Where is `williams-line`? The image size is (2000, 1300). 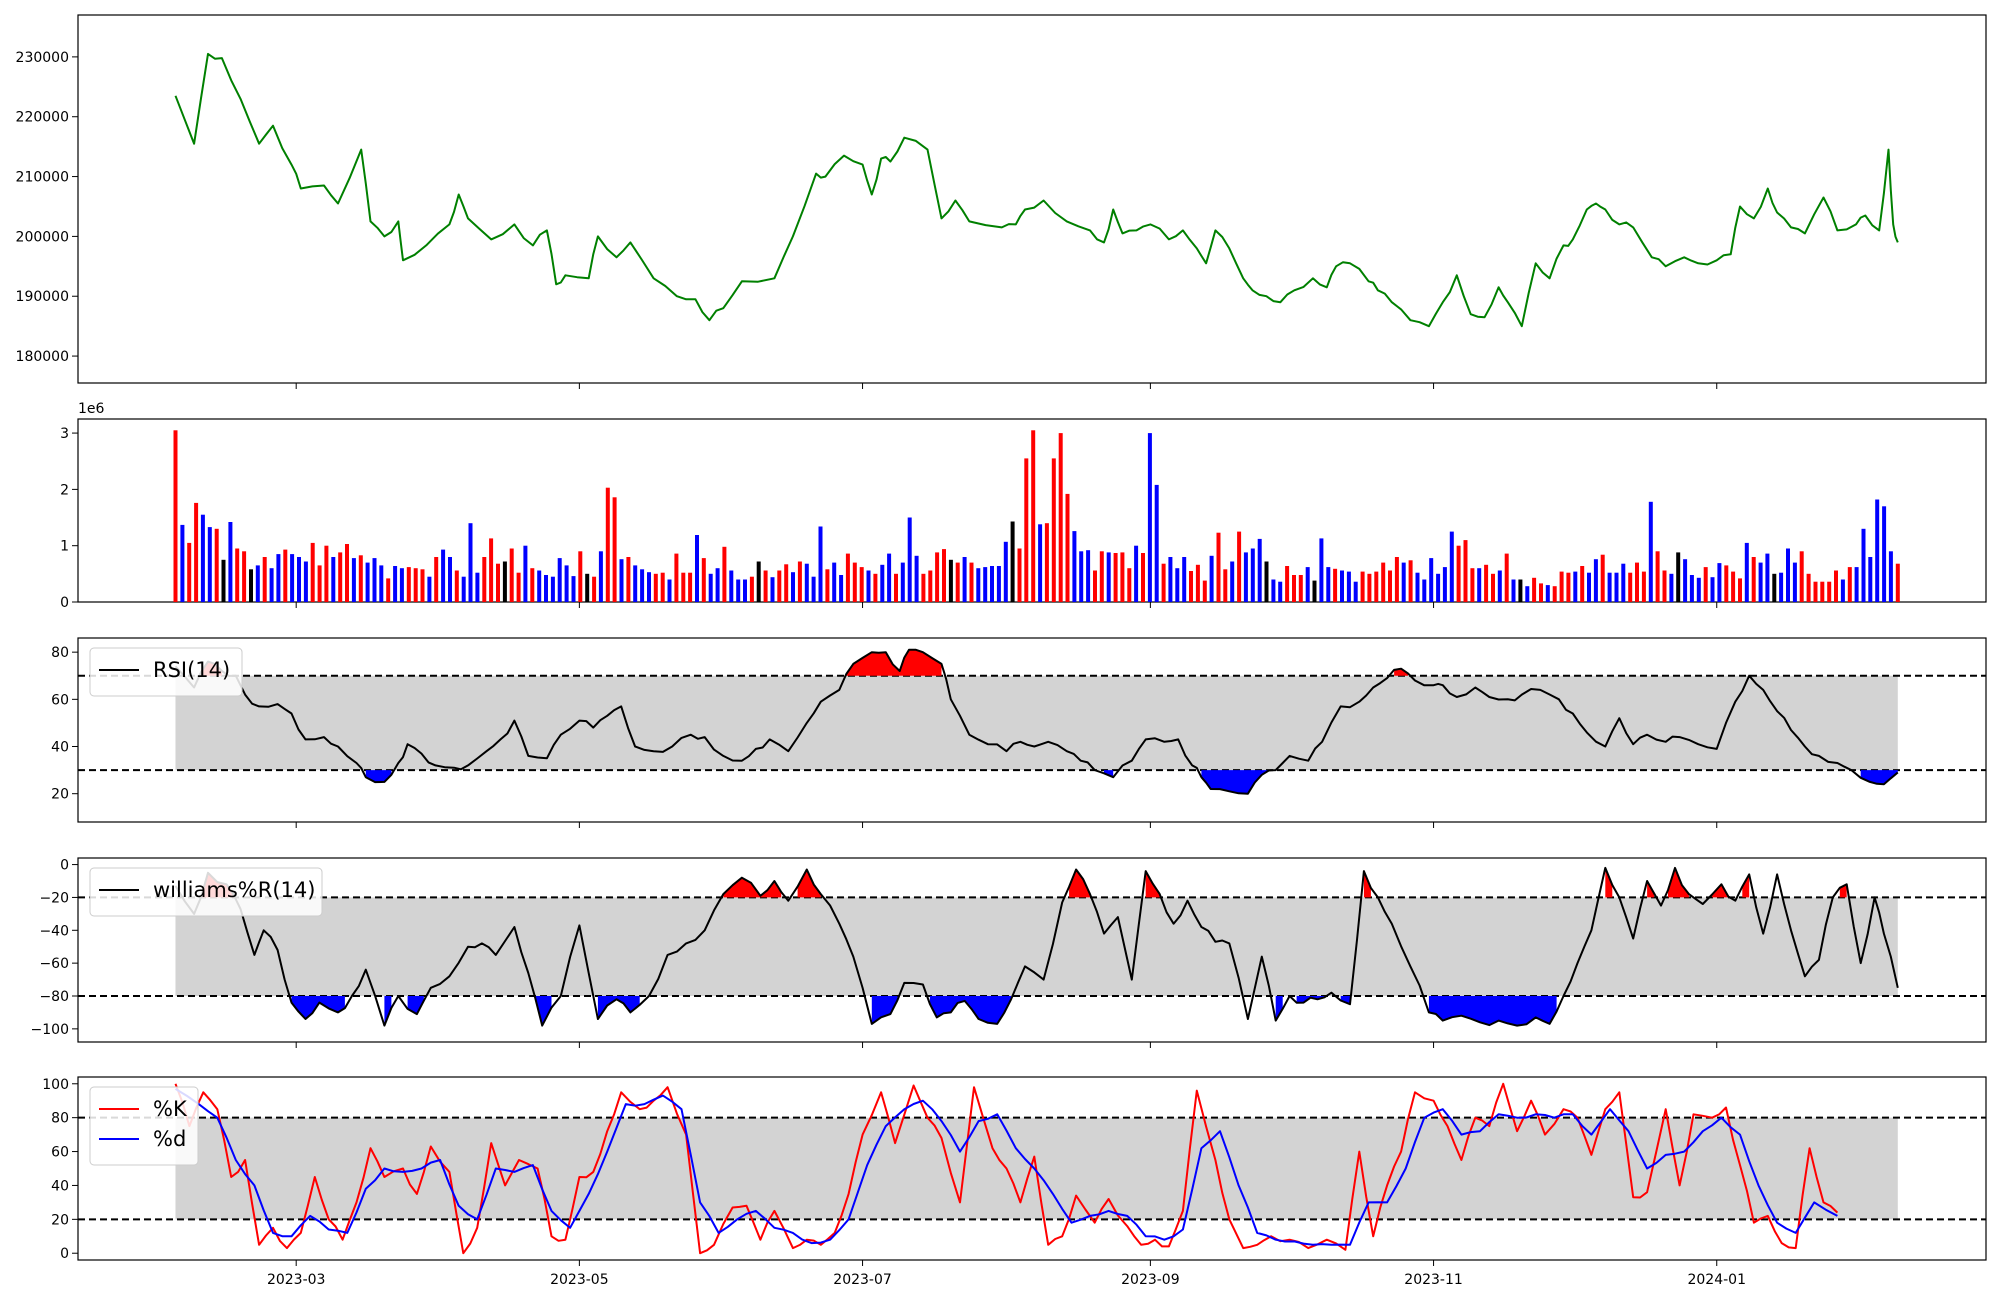 williams-line is located at coordinates (1036, 946).